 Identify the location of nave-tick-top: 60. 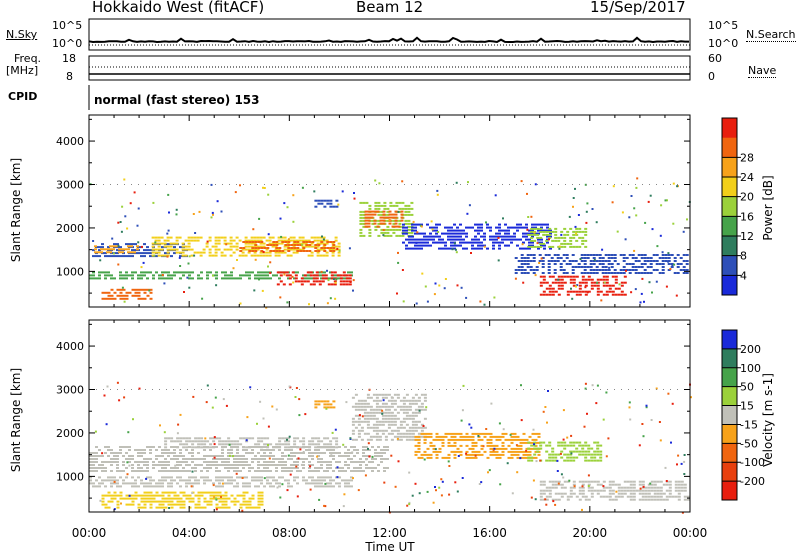
(715, 58).